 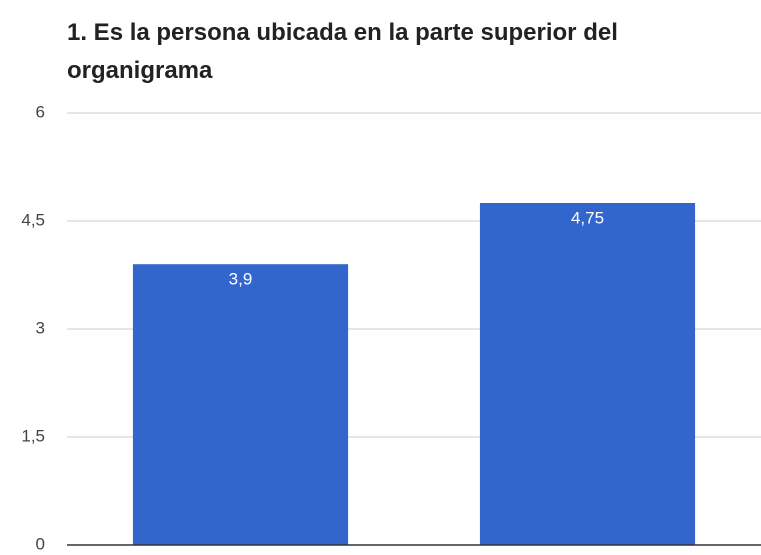 I want to click on y-tick-label: 6, so click(x=40, y=111).